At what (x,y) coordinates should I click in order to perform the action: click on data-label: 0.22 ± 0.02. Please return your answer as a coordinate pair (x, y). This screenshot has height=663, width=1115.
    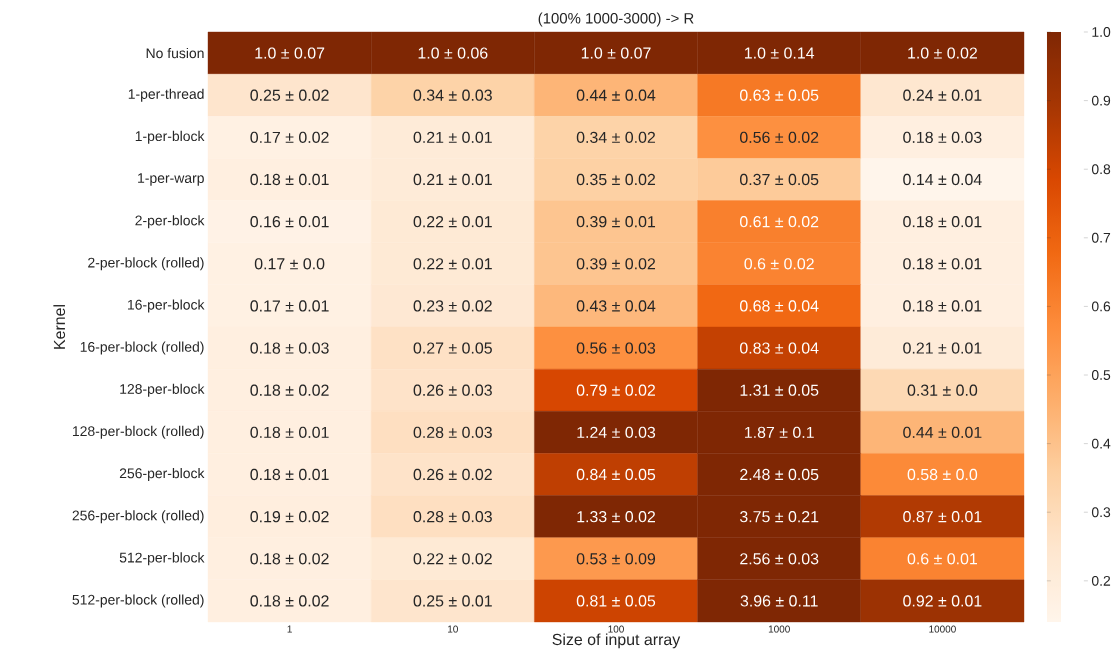
    Looking at the image, I should click on (452, 559).